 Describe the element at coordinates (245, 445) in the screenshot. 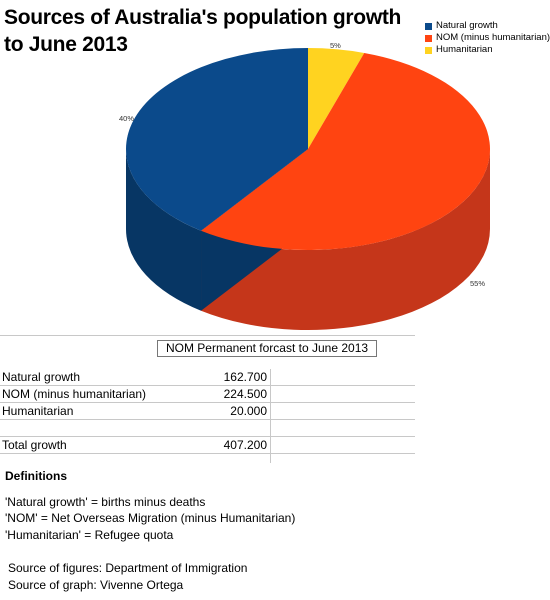

I see `row-value: 407.200` at that location.